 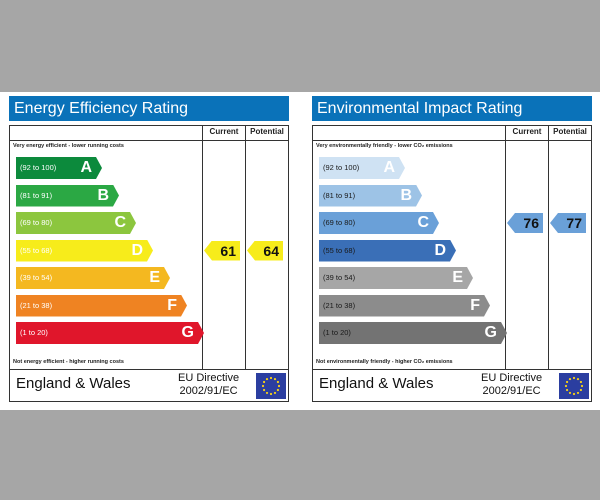 I want to click on current-rating-value: 61, so click(x=228, y=250).